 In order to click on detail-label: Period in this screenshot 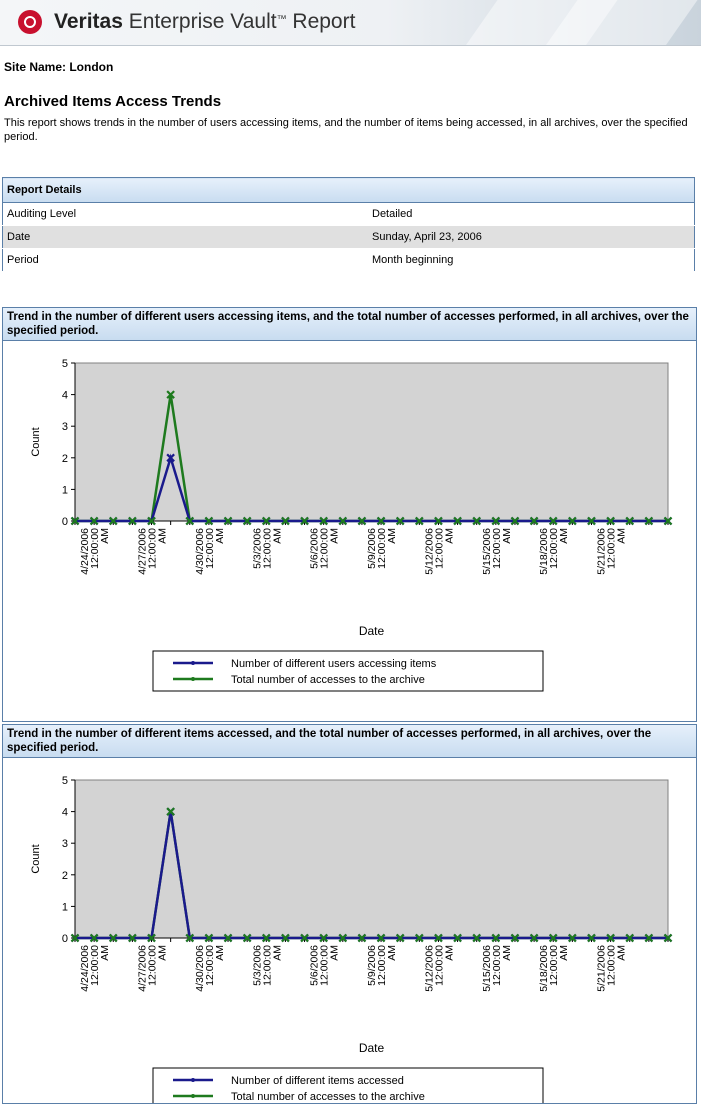, I will do `click(185, 260)`.